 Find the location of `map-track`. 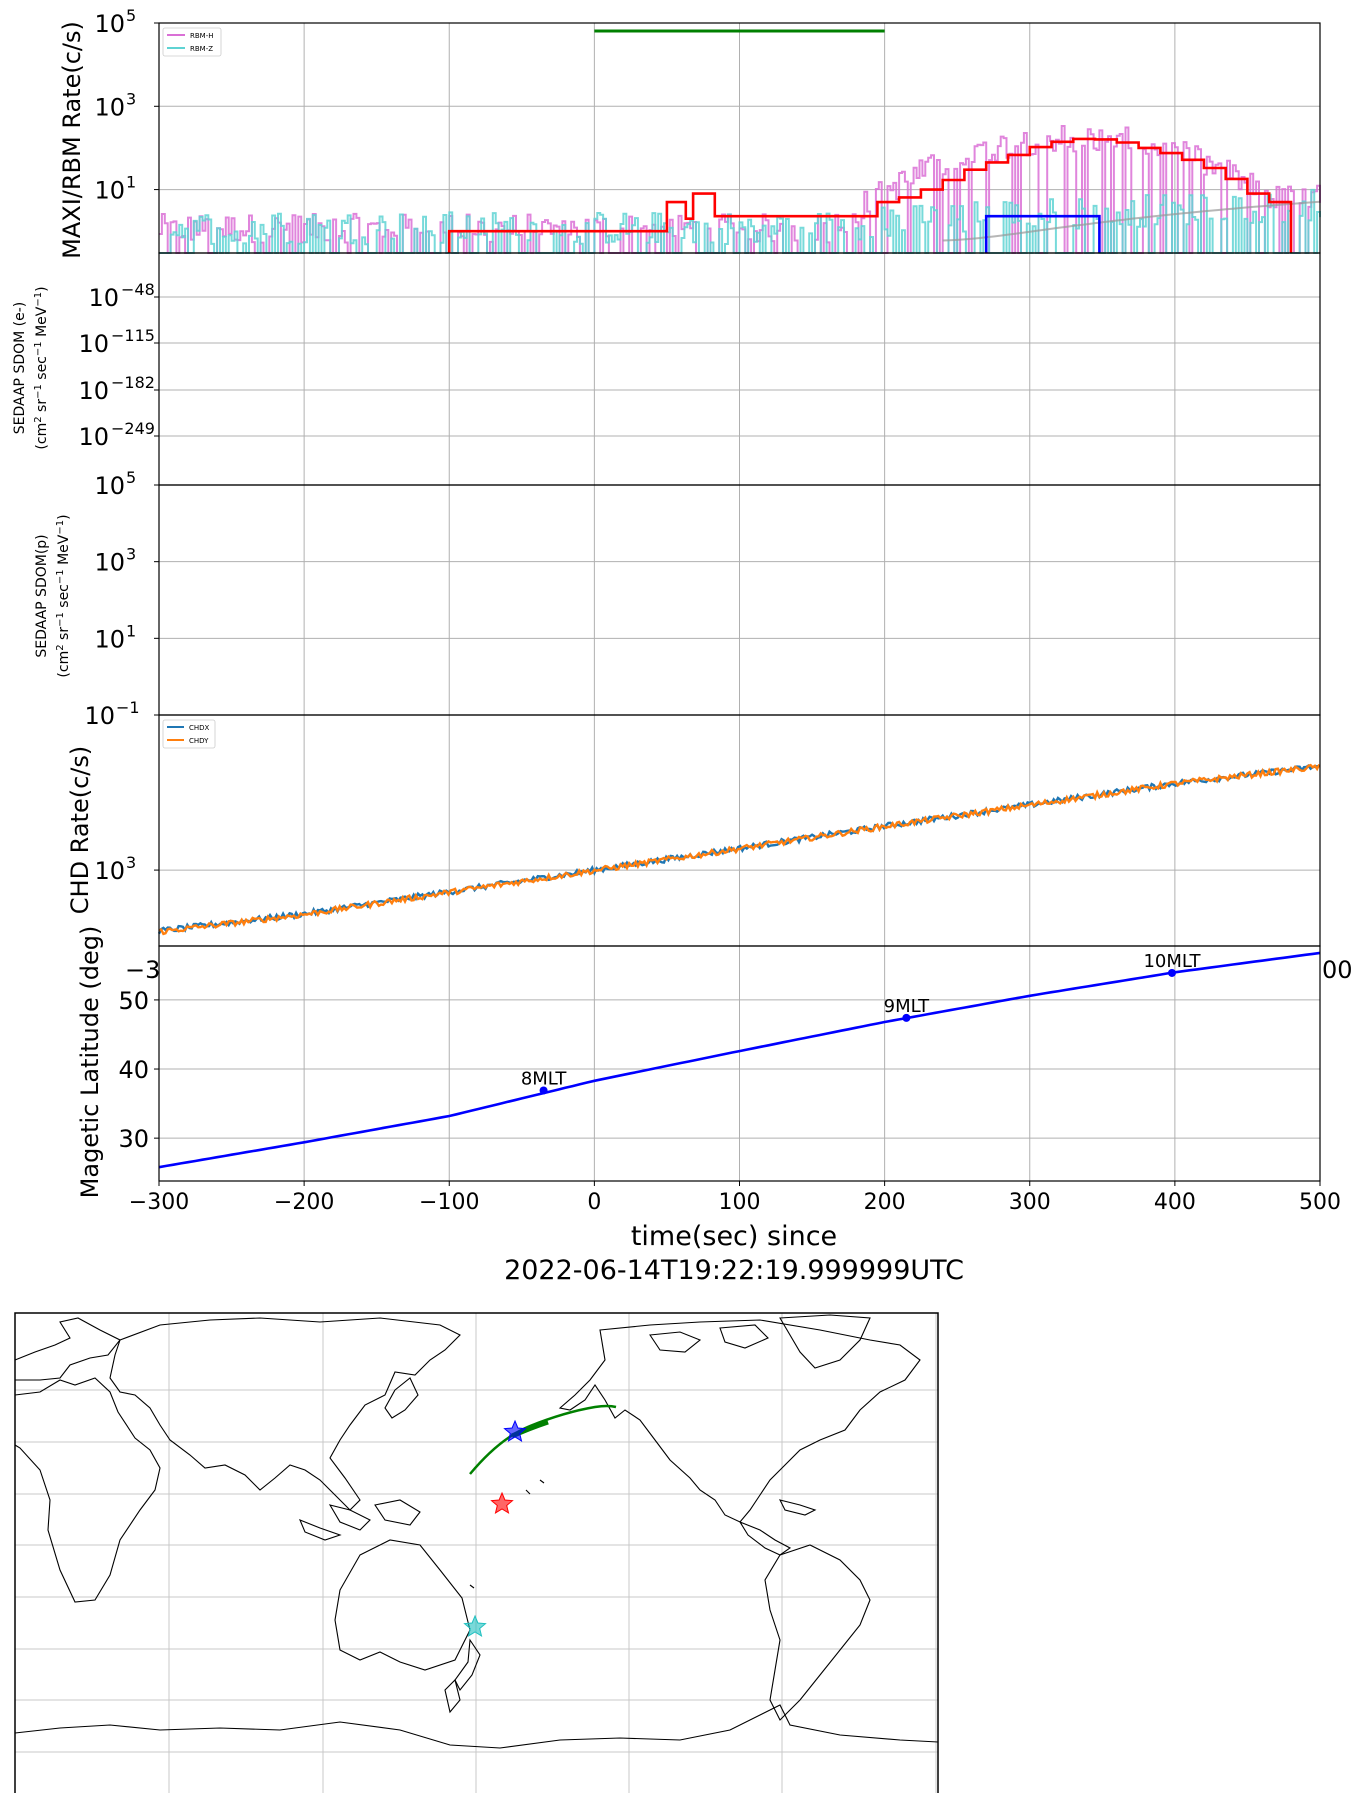

map-track is located at coordinates (543, 1439).